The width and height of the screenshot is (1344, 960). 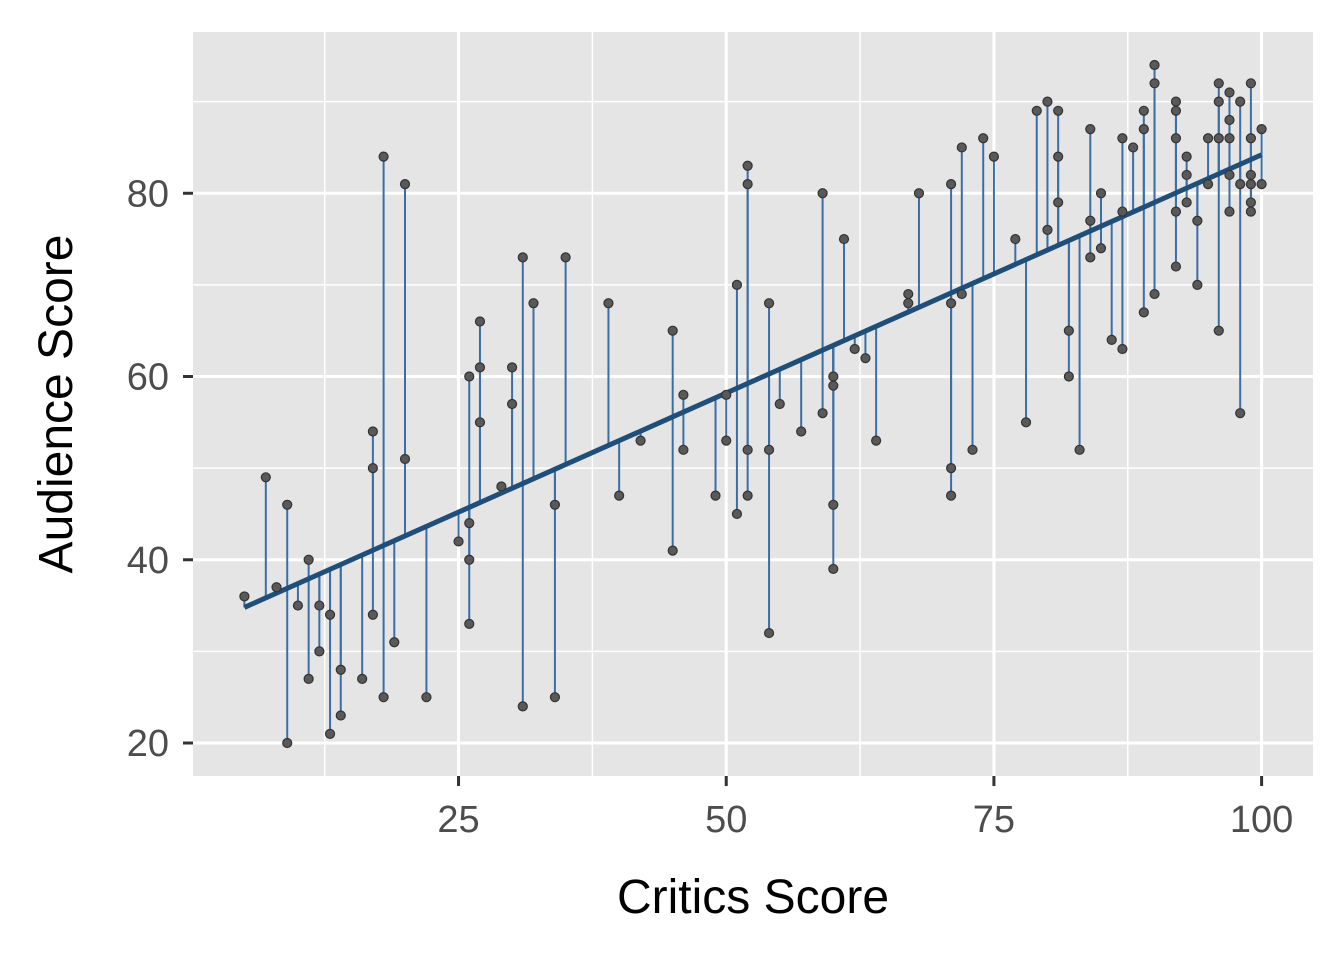 What do you see at coordinates (148, 378) in the screenshot?
I see `y-tick-label: 60` at bounding box center [148, 378].